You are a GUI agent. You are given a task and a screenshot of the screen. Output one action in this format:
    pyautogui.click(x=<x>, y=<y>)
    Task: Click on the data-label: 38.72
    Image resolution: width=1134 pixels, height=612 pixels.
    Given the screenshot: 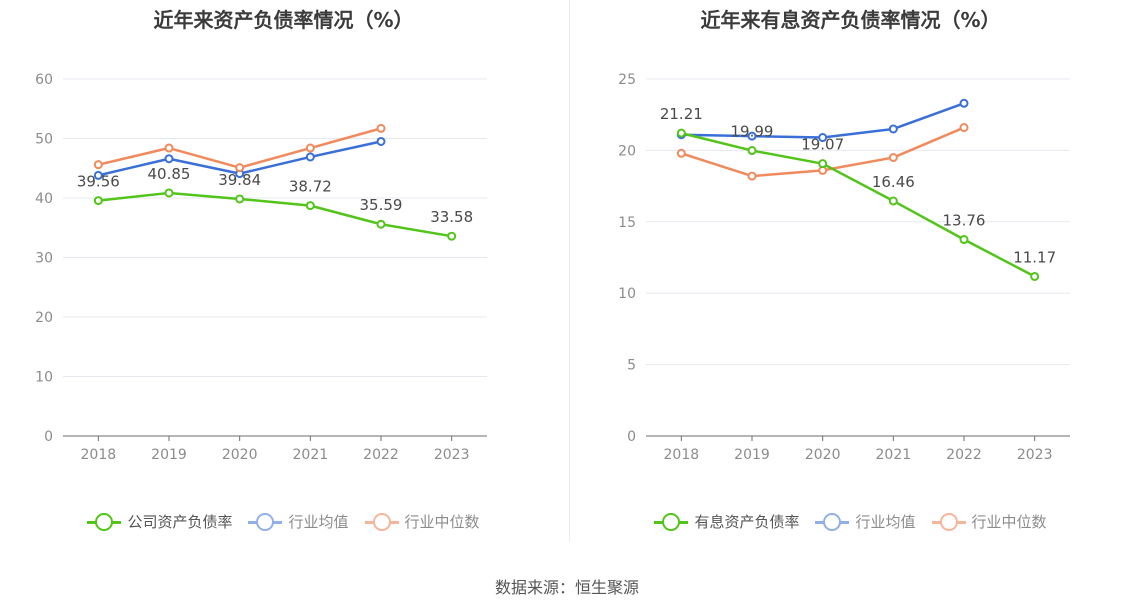 What is the action you would take?
    pyautogui.click(x=310, y=187)
    